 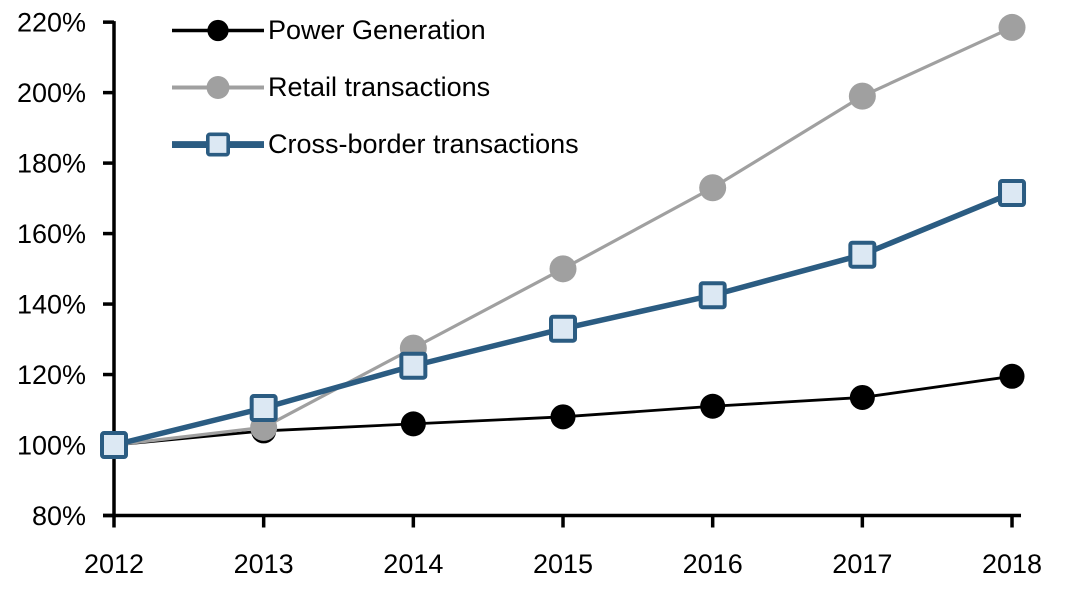 I want to click on marker-retail-transactions-2016, so click(x=713, y=188).